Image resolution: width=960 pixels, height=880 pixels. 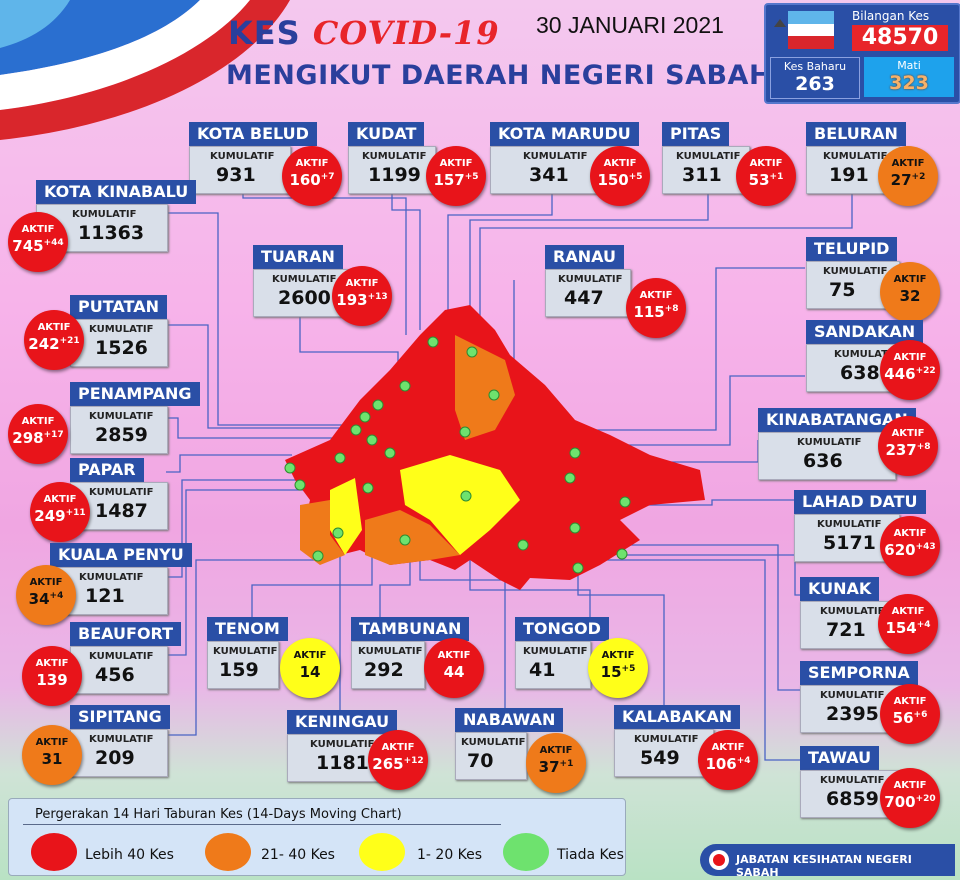 I want to click on district-box: KUMULATIF 75, so click(x=853, y=285).